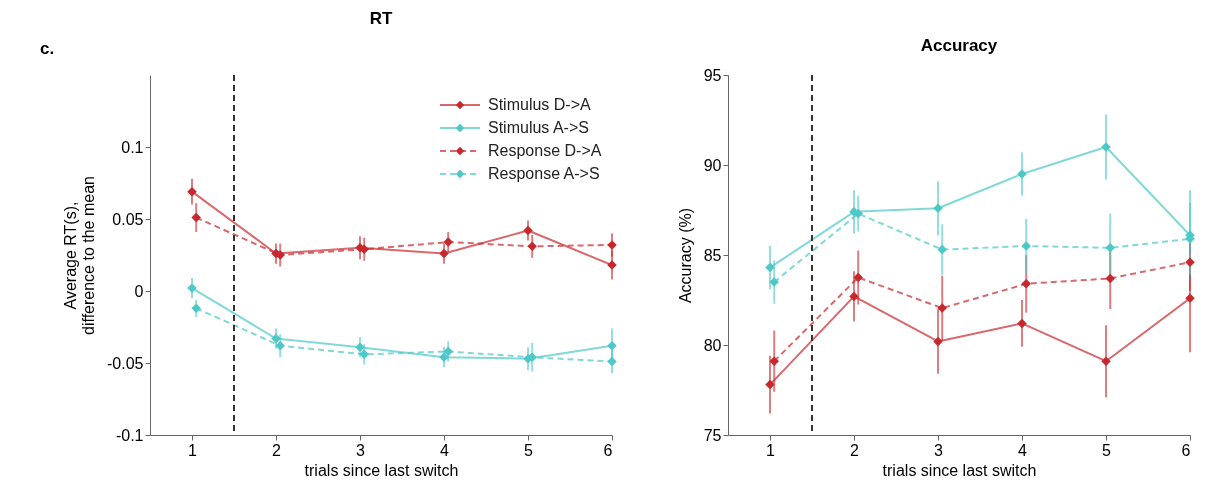 This screenshot has width=1218, height=496. Describe the element at coordinates (540, 104) in the screenshot. I see `legend-label: Stimulus D->A` at that location.